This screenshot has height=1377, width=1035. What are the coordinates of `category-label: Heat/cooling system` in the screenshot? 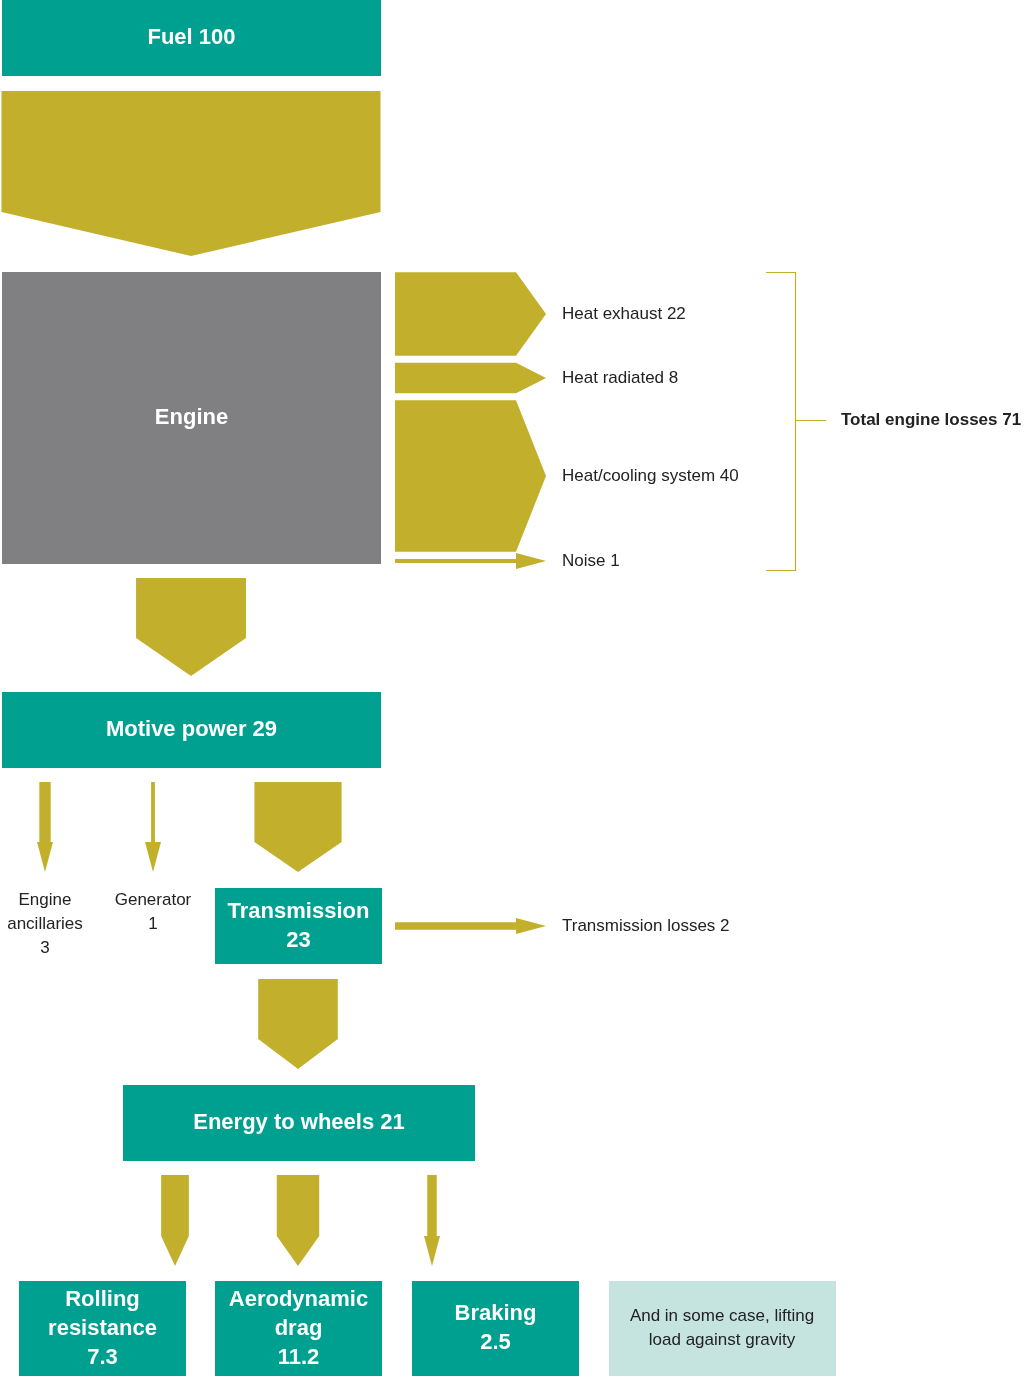 It's located at (639, 475).